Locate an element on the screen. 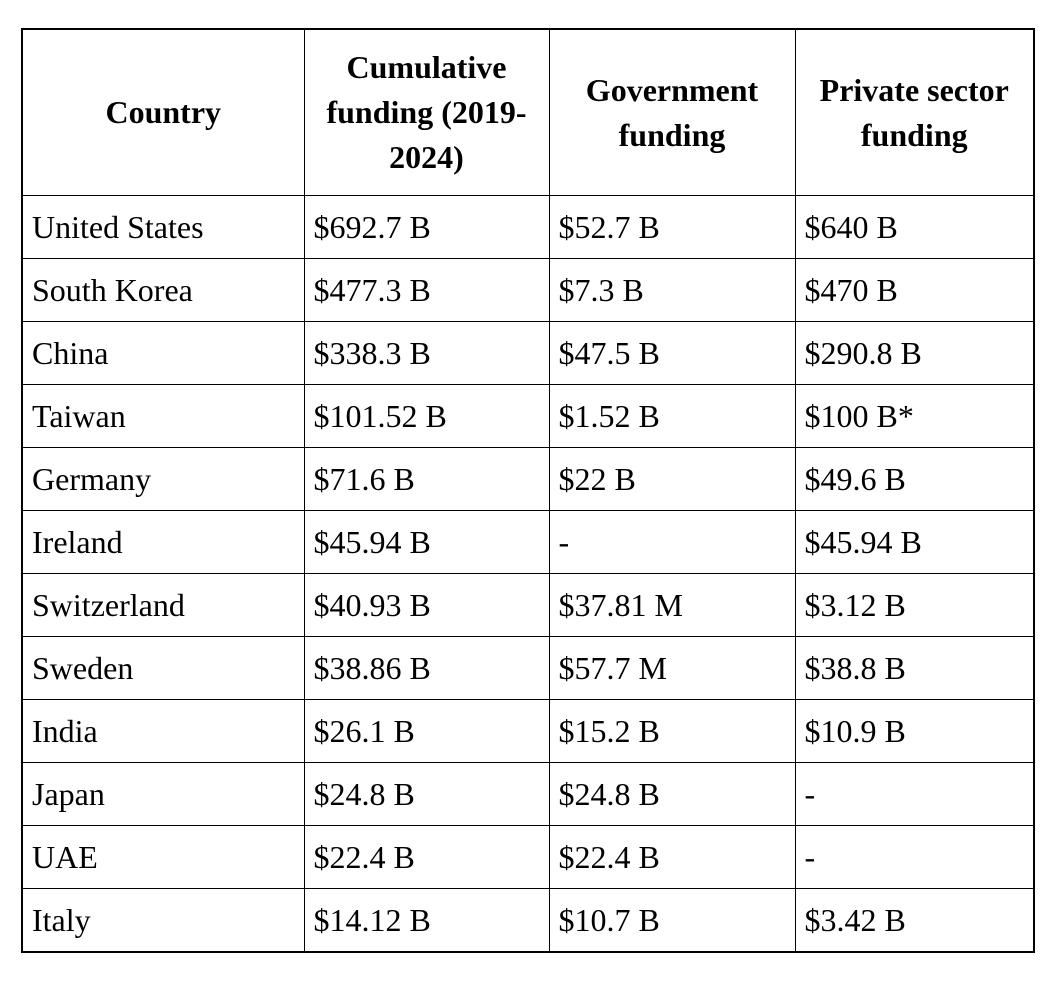  government-funding-cell: $22 B is located at coordinates (672, 479).